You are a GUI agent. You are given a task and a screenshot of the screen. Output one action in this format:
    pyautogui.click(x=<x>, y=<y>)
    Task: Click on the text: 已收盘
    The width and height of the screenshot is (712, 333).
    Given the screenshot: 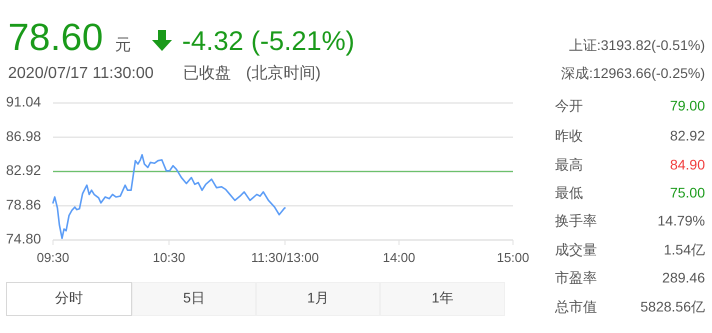 What is the action you would take?
    pyautogui.click(x=207, y=73)
    